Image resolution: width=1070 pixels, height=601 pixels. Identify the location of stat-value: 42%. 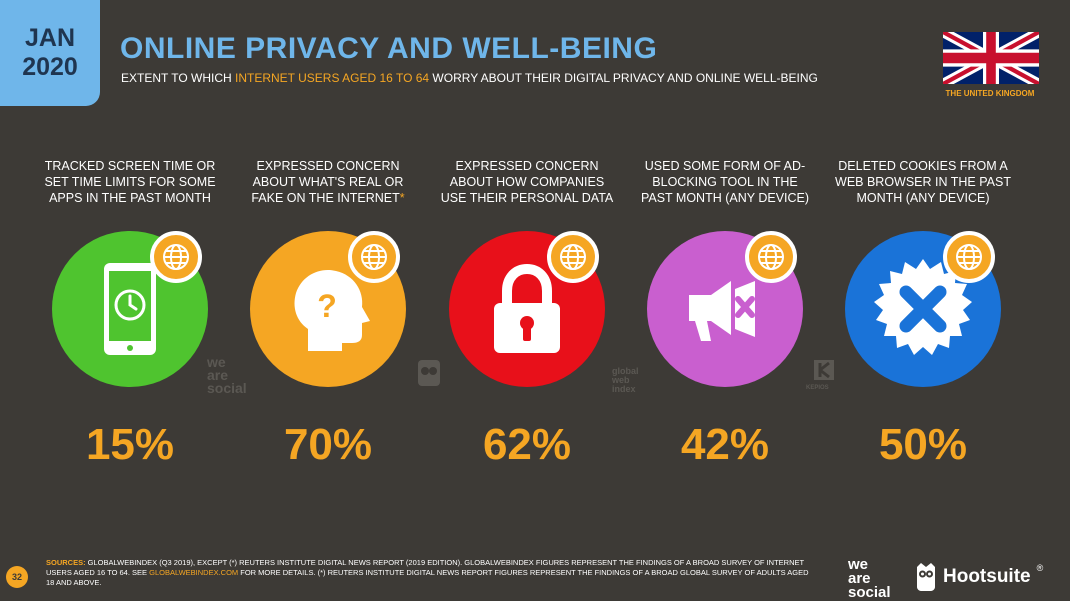
(725, 444).